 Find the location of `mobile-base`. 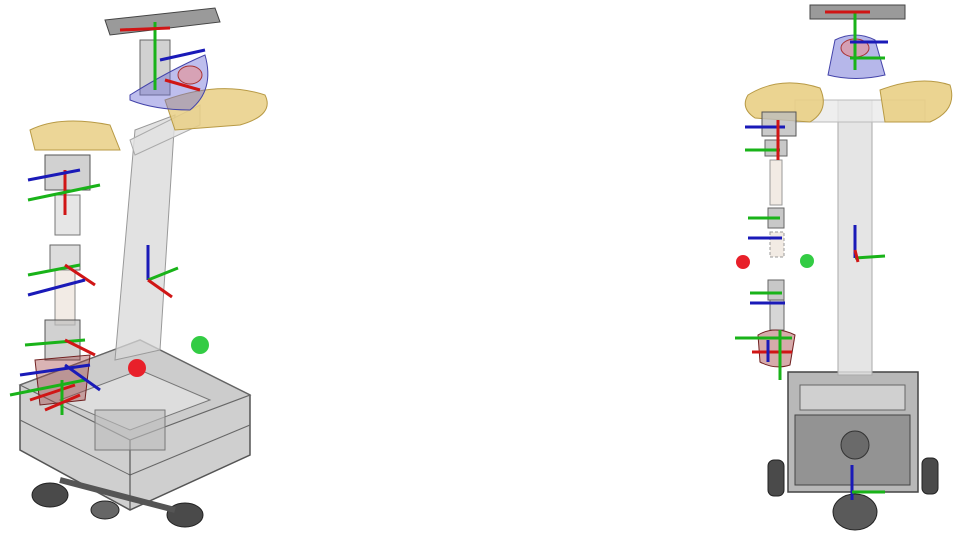

mobile-base is located at coordinates (853, 432).